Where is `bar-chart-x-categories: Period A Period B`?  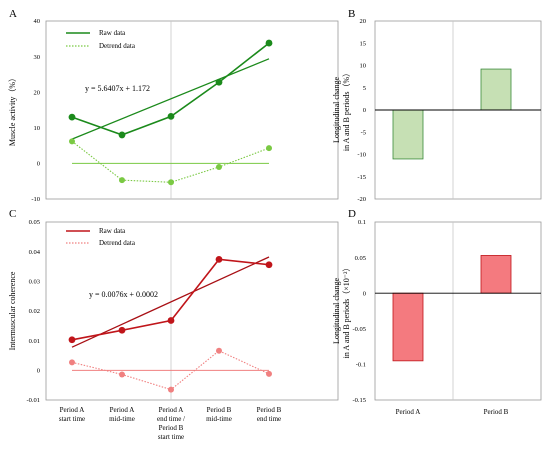
bar-chart-x-categories: Period A Period B is located at coordinates (452, 412).